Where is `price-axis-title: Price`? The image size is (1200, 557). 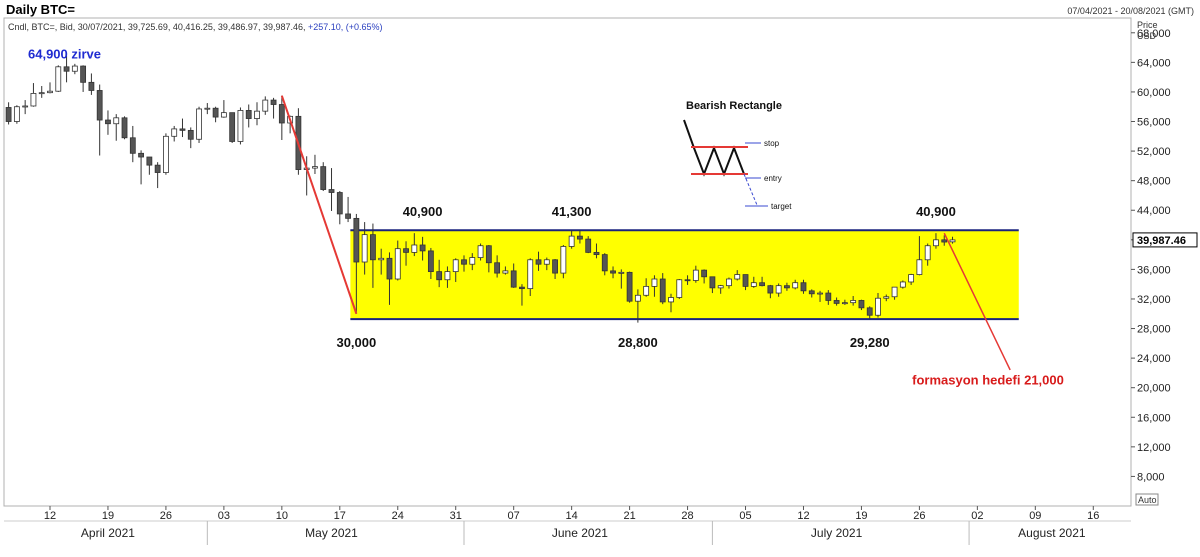 price-axis-title: Price is located at coordinates (1147, 25).